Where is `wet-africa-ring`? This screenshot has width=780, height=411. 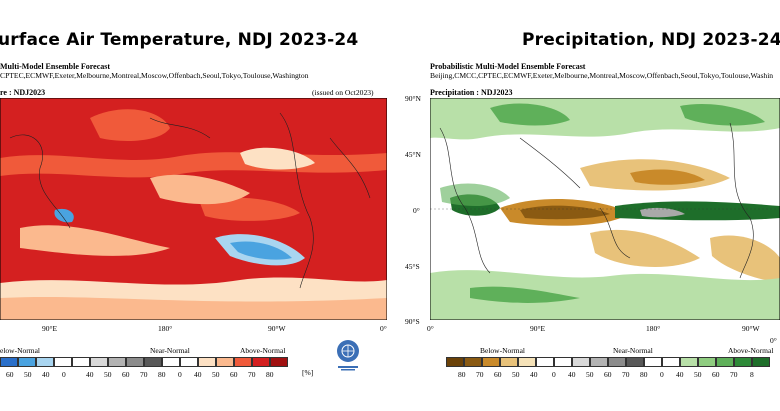
wet-africa-ring is located at coordinates (475, 194).